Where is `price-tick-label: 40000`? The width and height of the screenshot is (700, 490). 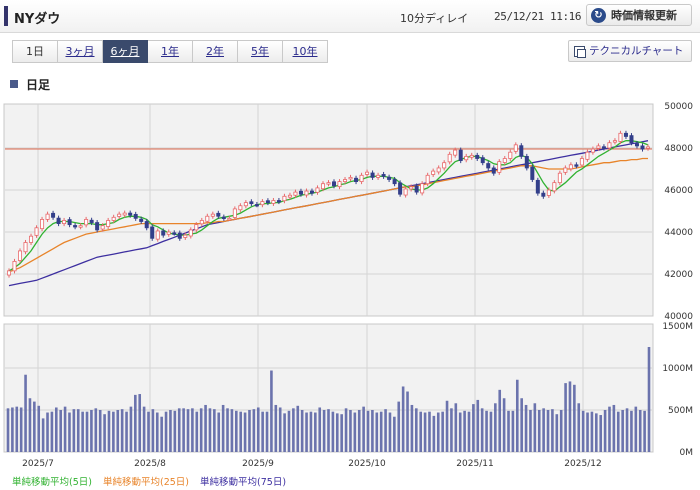 price-tick-label: 40000 is located at coordinates (678, 317).